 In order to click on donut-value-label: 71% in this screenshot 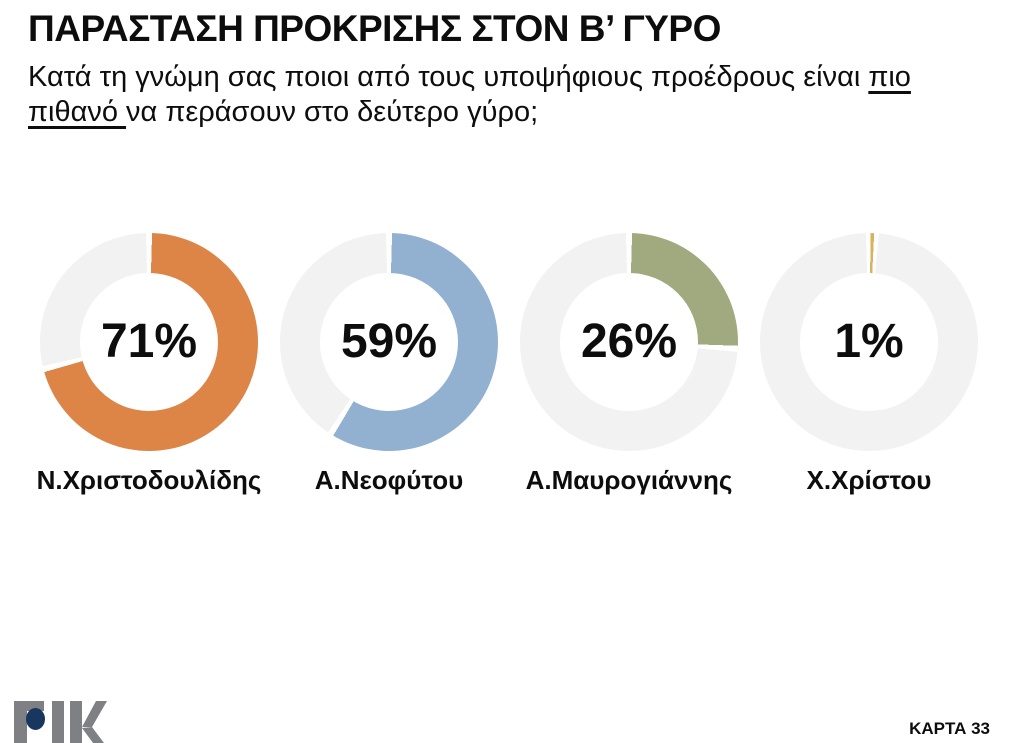, I will do `click(149, 342)`.